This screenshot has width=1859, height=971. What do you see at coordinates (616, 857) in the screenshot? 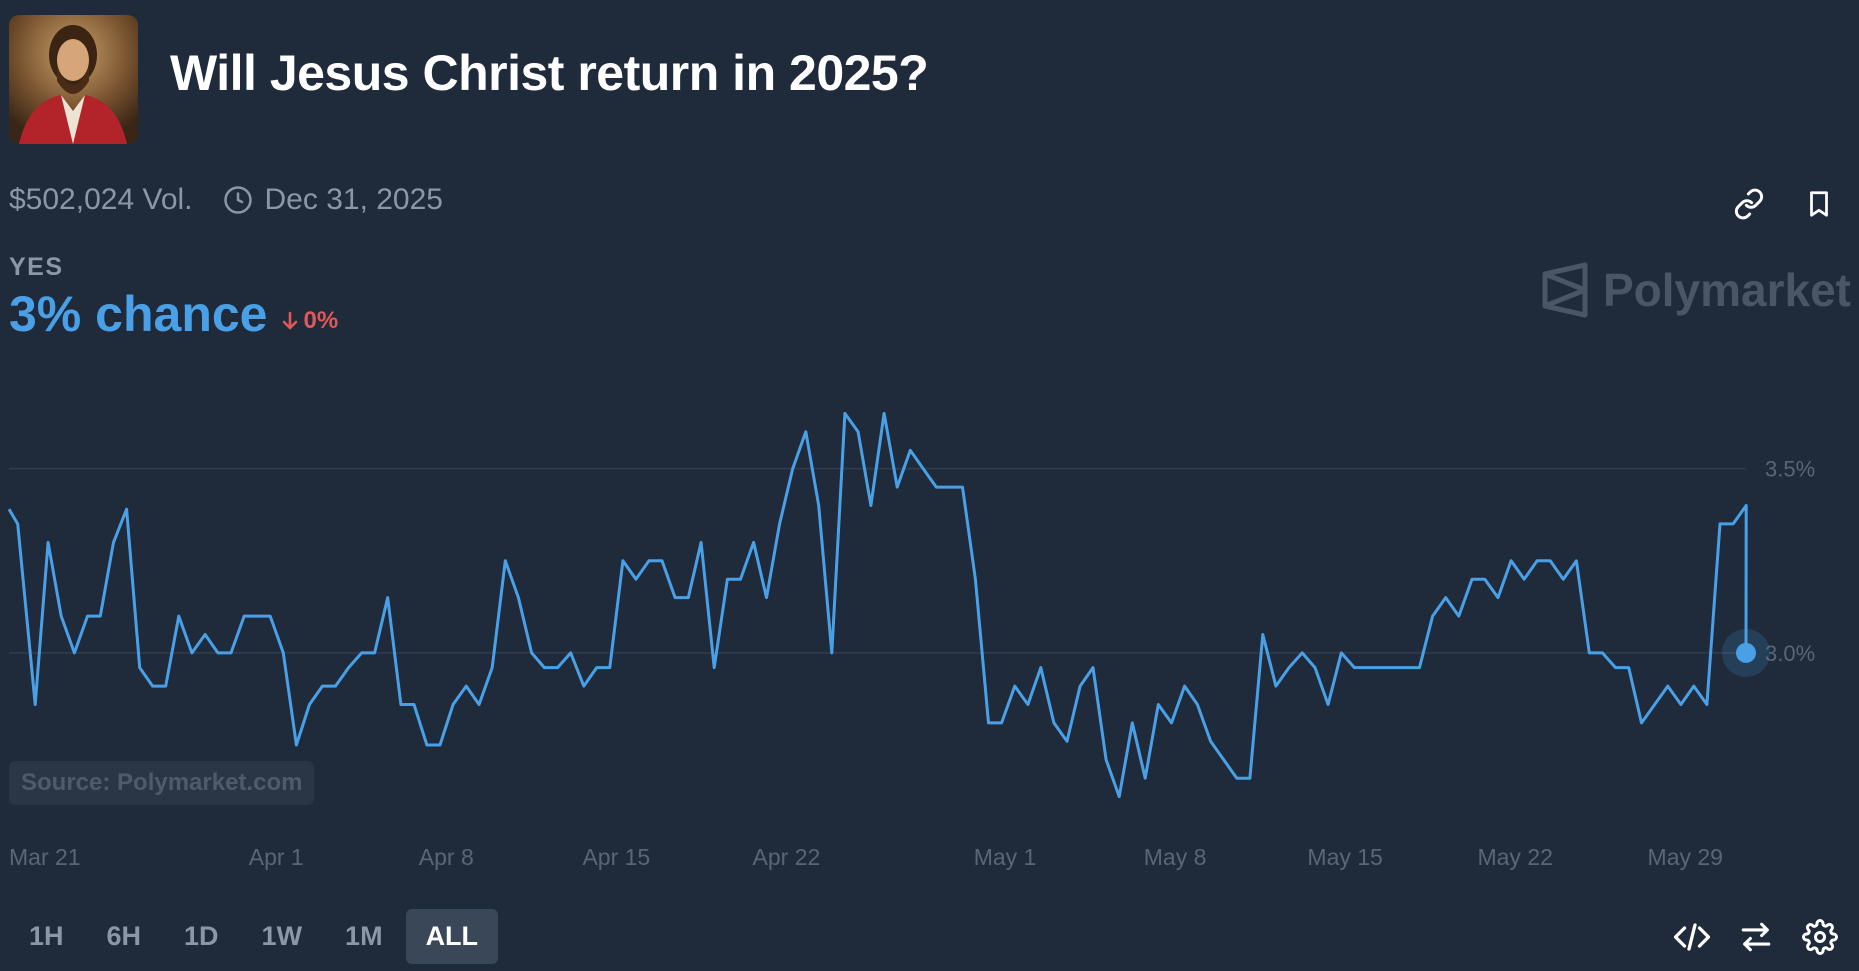
I see `x-tick-label: Apr 15` at bounding box center [616, 857].